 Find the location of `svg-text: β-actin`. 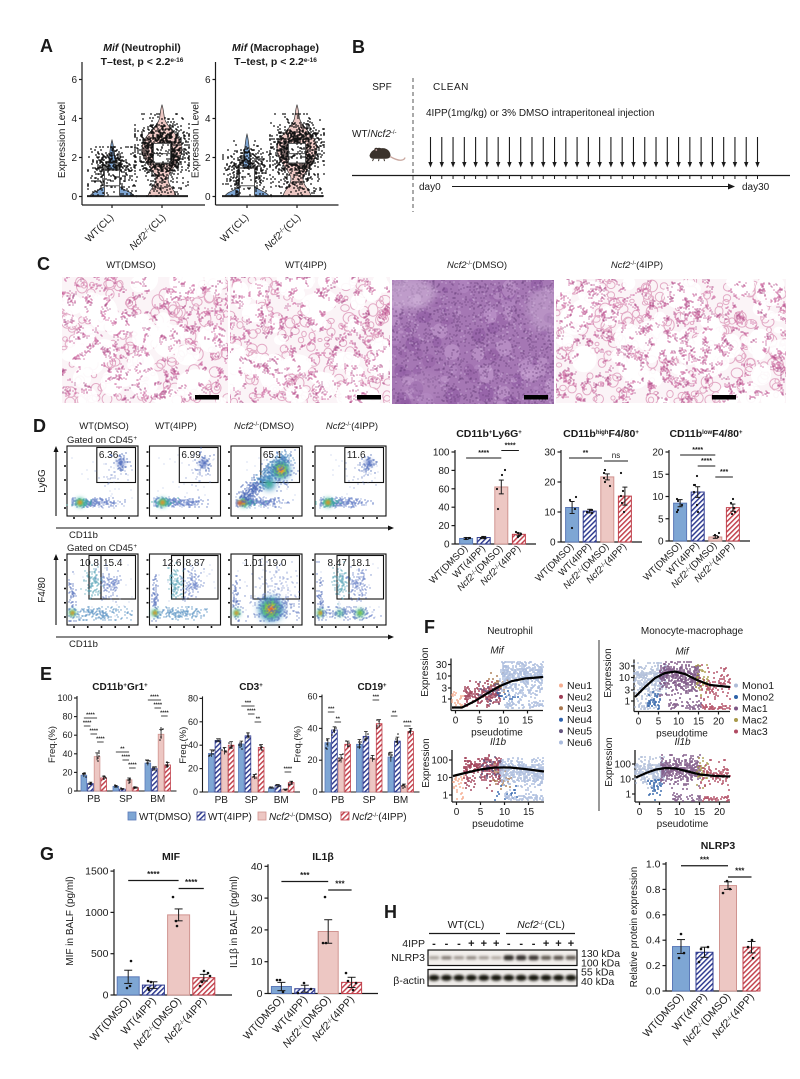

svg-text: β-actin is located at coordinates (409, 981).